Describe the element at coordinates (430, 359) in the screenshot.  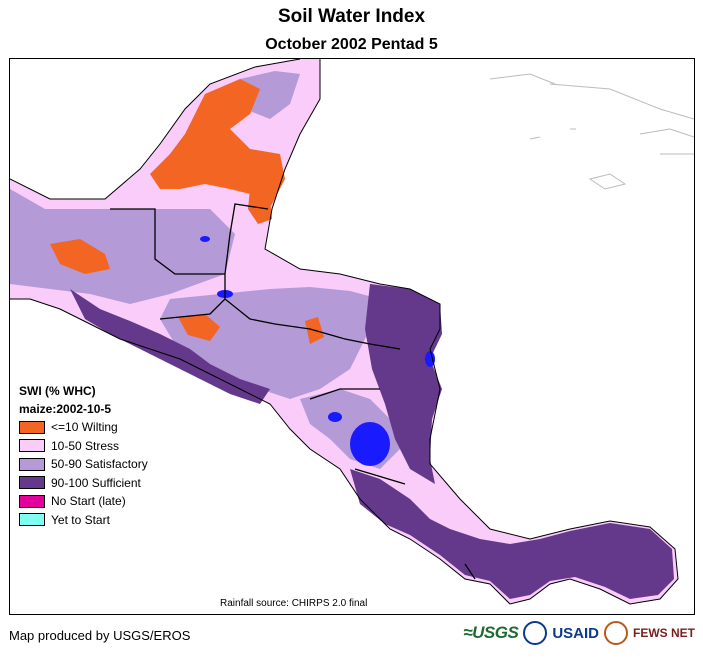
I see `lagoon-caribbean` at that location.